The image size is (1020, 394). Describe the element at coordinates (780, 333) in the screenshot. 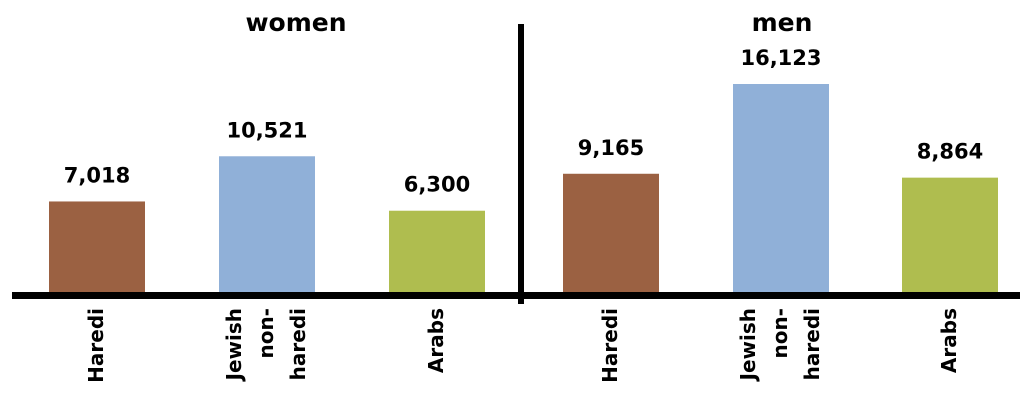

I see `men-tick-label-2-line-2: non-` at that location.